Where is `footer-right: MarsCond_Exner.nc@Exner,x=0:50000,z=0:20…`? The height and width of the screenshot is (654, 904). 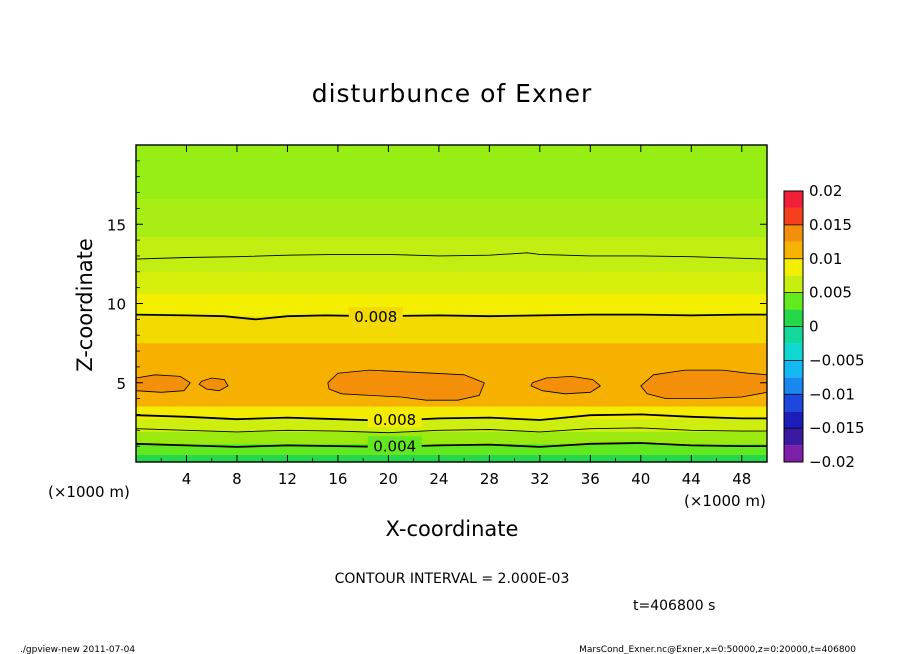
footer-right: MarsCond_Exner.nc@Exner,x=0:50000,z=0:20… is located at coordinates (717, 649).